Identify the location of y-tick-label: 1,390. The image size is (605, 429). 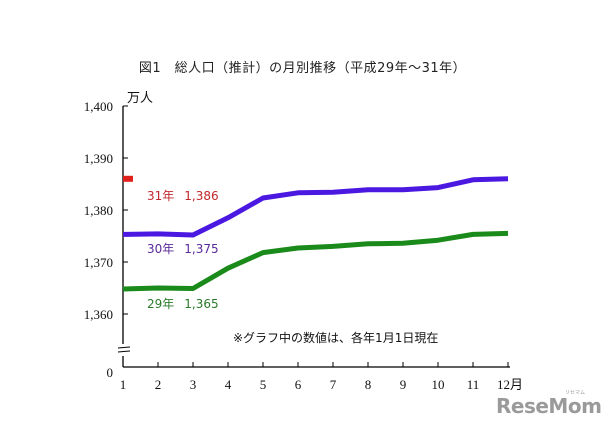
(98, 158).